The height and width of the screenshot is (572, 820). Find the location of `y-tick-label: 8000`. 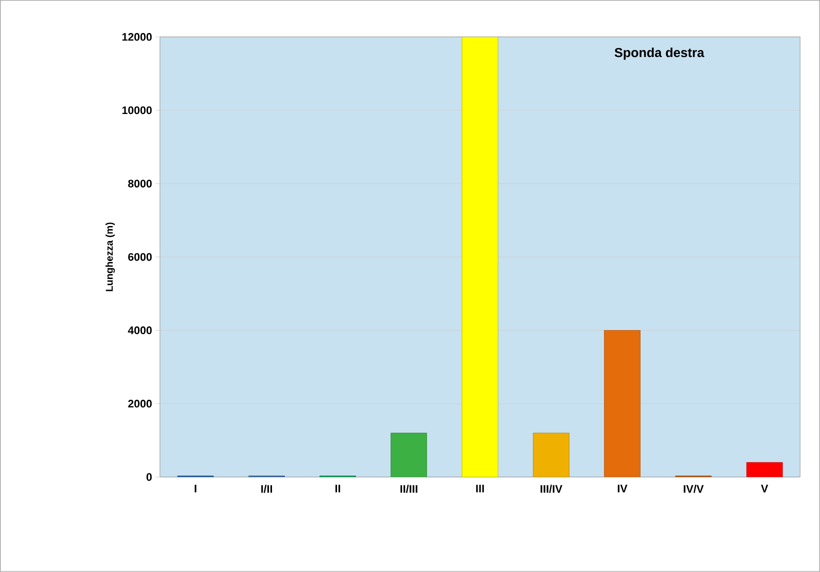

y-tick-label: 8000 is located at coordinates (140, 184).